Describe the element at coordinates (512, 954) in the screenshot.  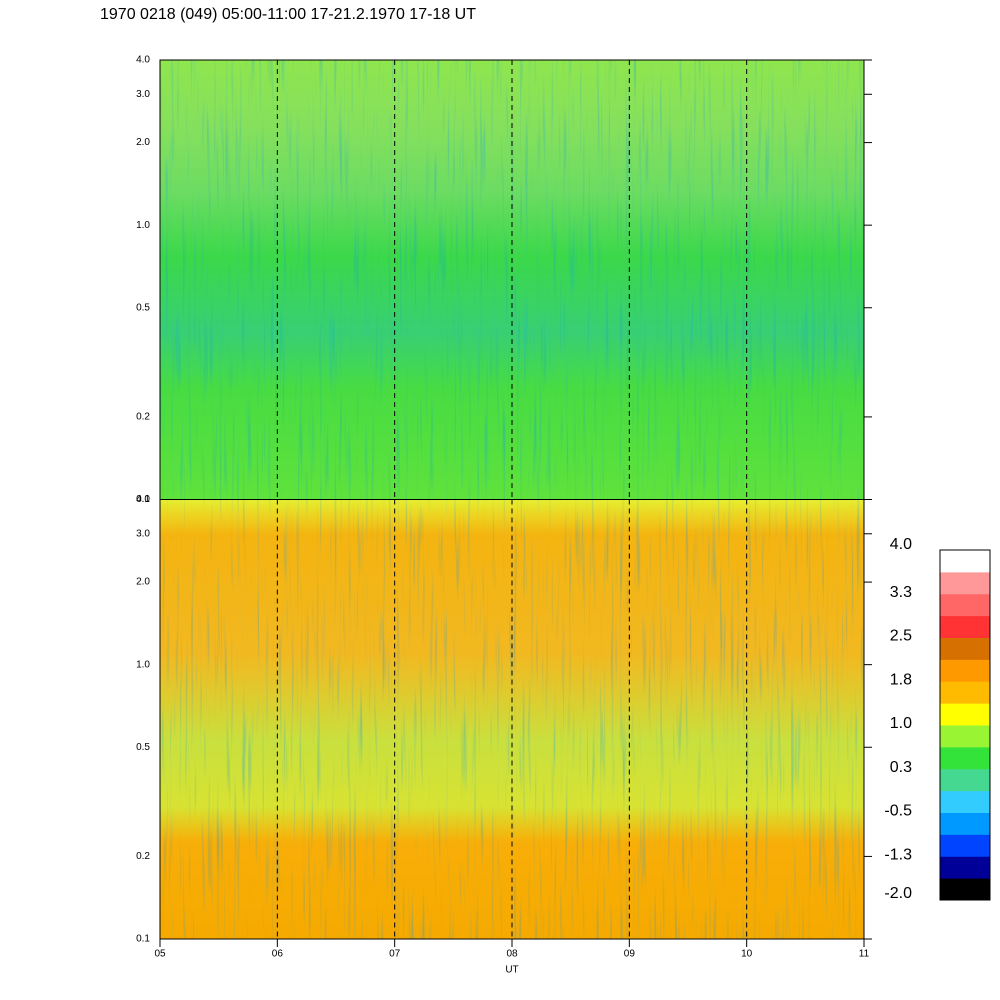
I see `x-tick-label: 08` at that location.